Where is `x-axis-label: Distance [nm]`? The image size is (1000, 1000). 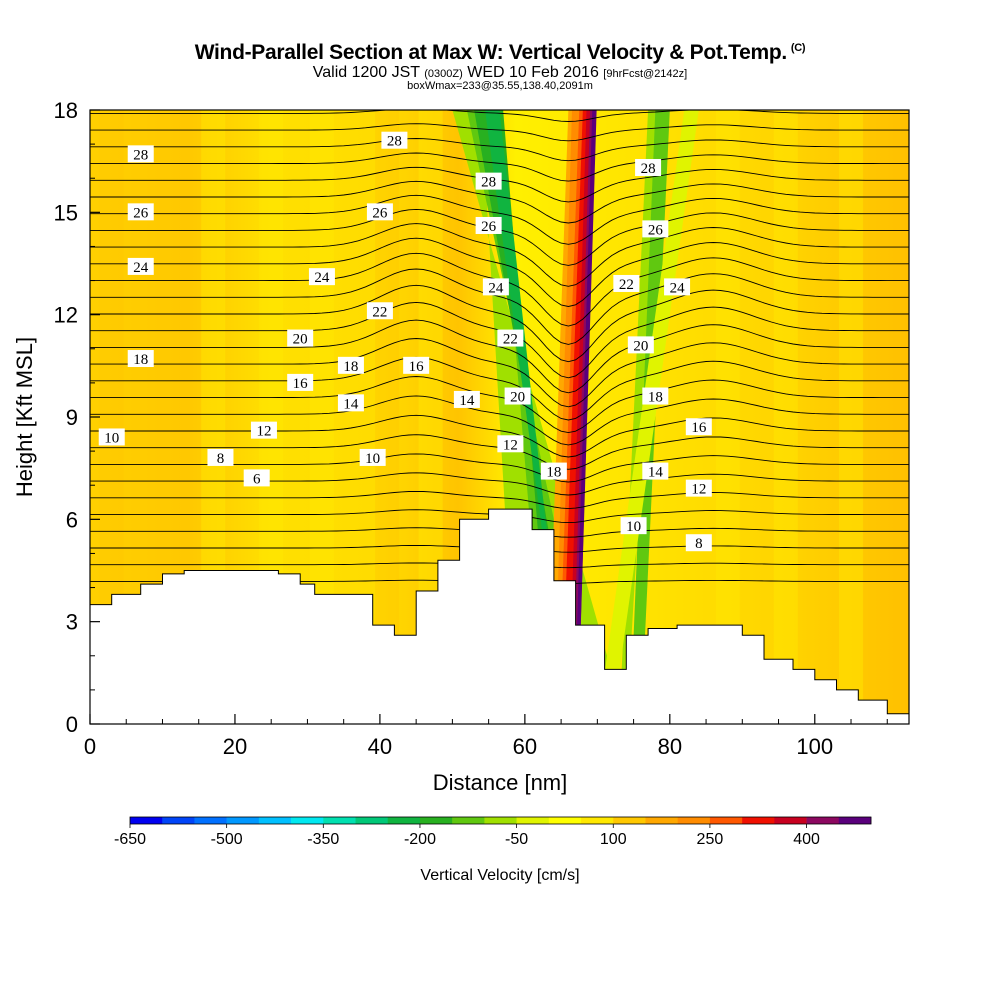 x-axis-label: Distance [nm] is located at coordinates (500, 782).